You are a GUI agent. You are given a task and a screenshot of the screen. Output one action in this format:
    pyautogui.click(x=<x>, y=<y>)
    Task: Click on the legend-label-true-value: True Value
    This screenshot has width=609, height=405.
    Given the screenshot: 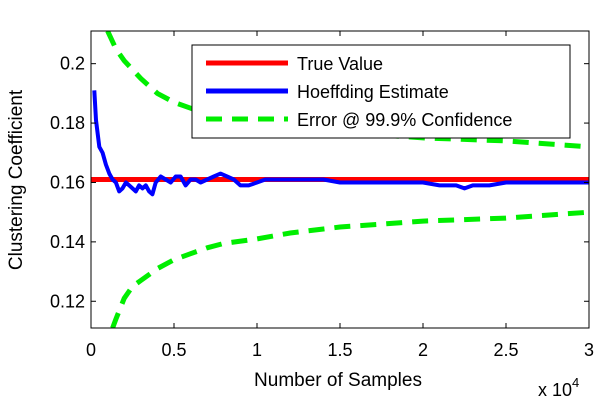 What is the action you would take?
    pyautogui.click(x=340, y=64)
    